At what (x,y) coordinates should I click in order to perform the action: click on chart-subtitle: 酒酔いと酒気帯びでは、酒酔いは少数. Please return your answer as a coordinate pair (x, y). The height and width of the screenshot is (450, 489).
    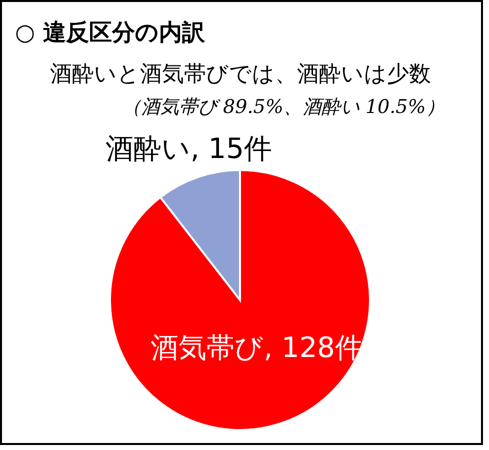
    Looking at the image, I should click on (240, 74).